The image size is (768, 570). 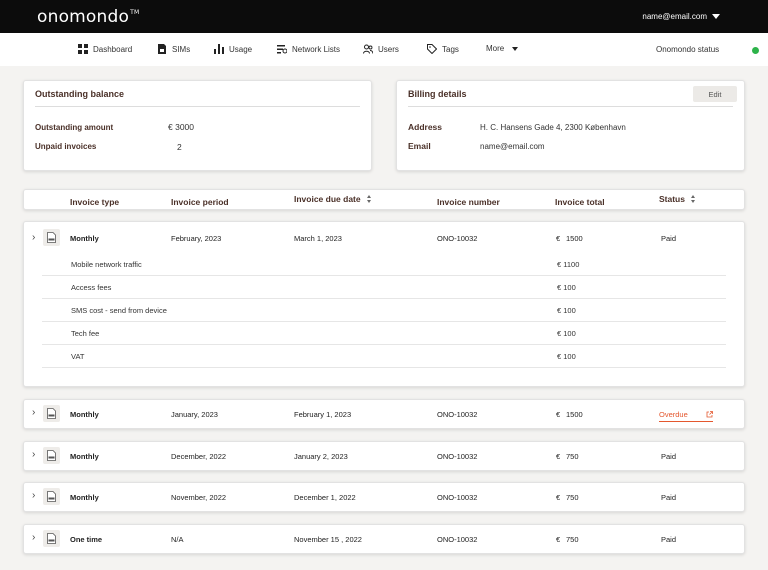 I want to click on nav-label: Network Lists, so click(x=316, y=49).